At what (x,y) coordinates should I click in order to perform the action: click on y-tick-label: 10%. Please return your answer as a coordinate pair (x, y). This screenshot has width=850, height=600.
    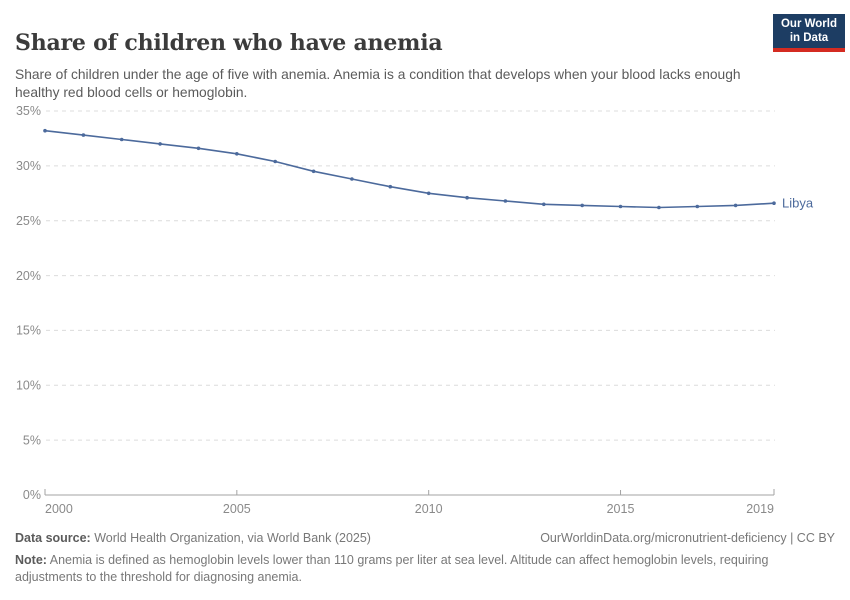
    Looking at the image, I should click on (28, 385).